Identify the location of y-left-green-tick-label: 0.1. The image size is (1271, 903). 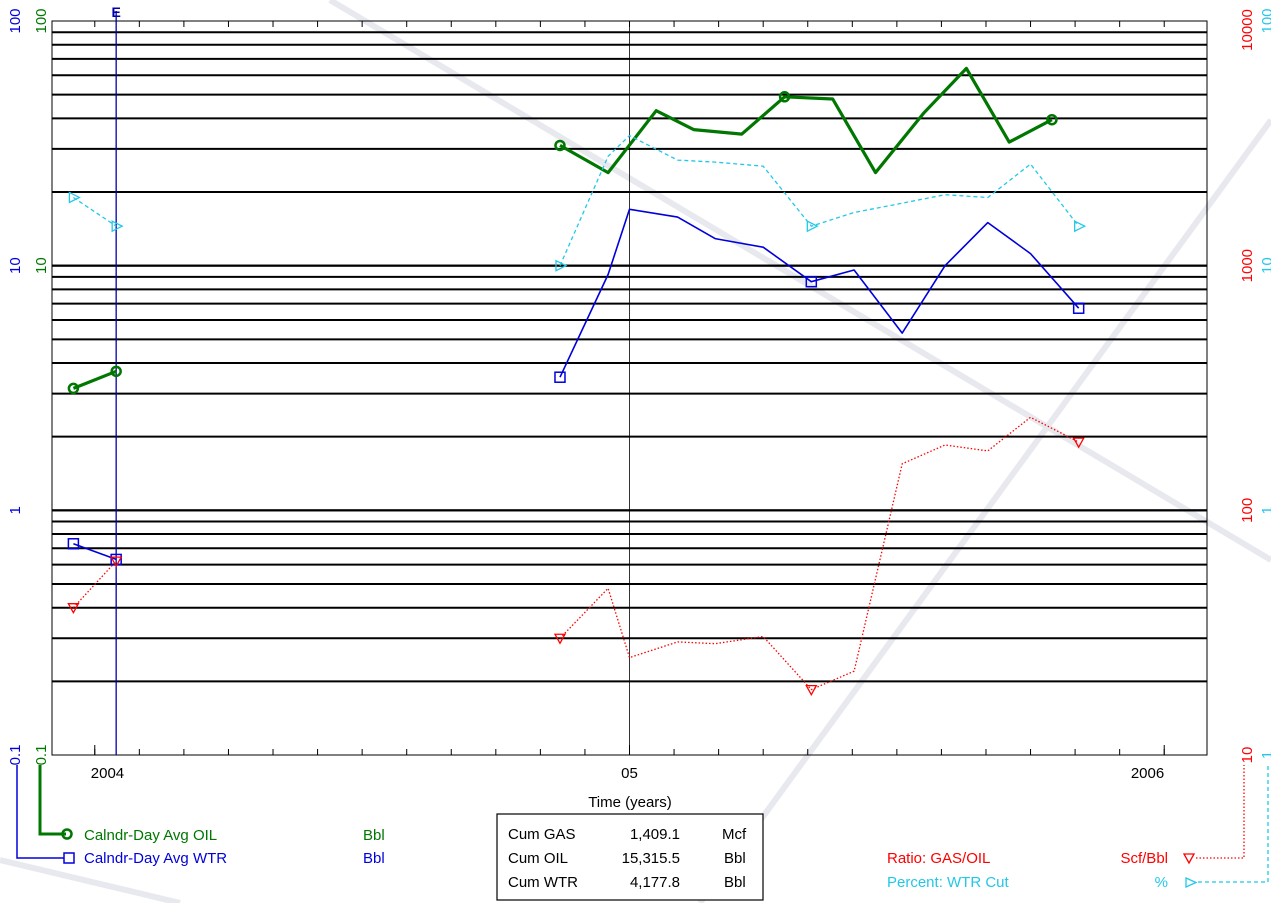
(41, 755).